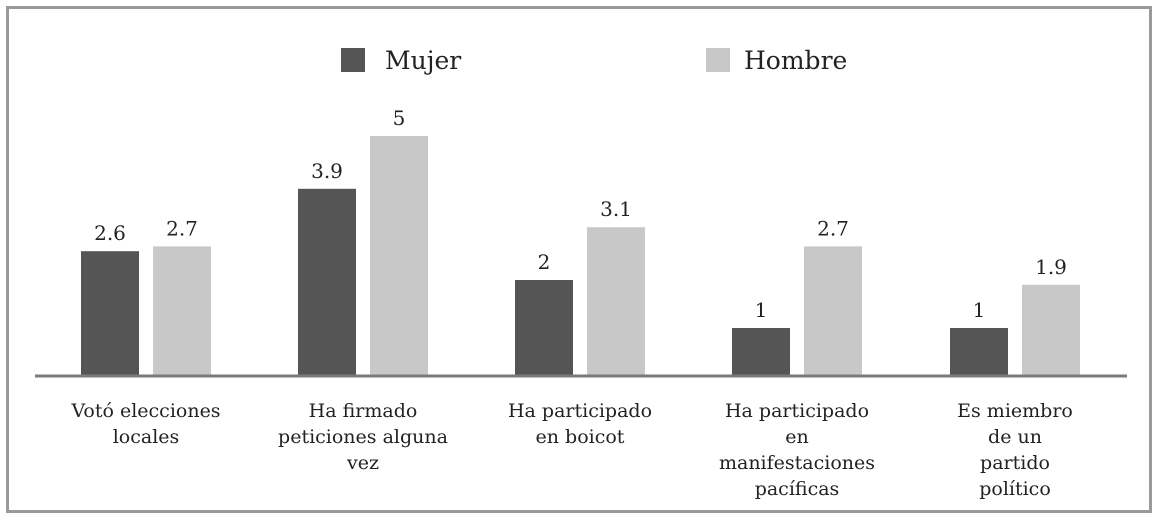 This screenshot has height=523, width=1162. I want to click on legend-label-mujer: Mujer, so click(423, 60).